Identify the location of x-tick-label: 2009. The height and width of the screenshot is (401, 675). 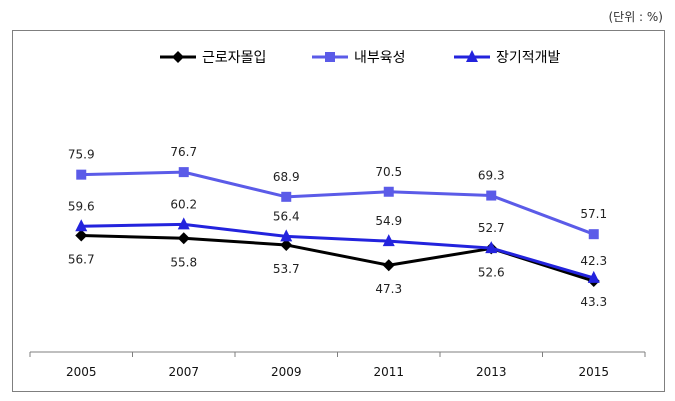
(286, 372).